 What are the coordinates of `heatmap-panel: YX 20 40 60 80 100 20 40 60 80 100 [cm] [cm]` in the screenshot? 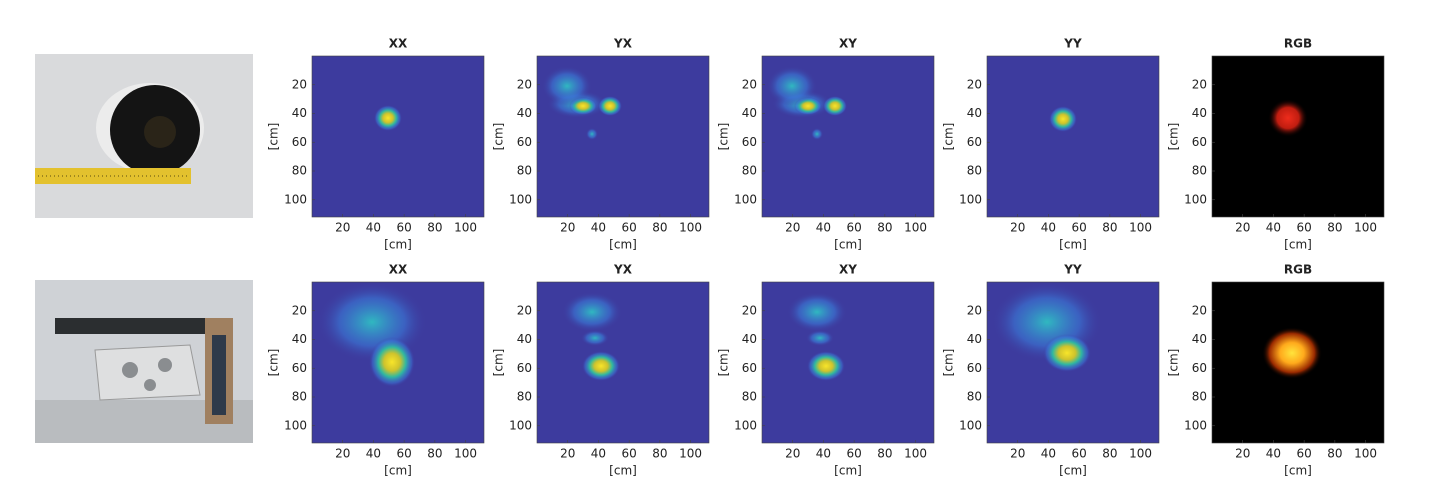 It's located at (601, 144).